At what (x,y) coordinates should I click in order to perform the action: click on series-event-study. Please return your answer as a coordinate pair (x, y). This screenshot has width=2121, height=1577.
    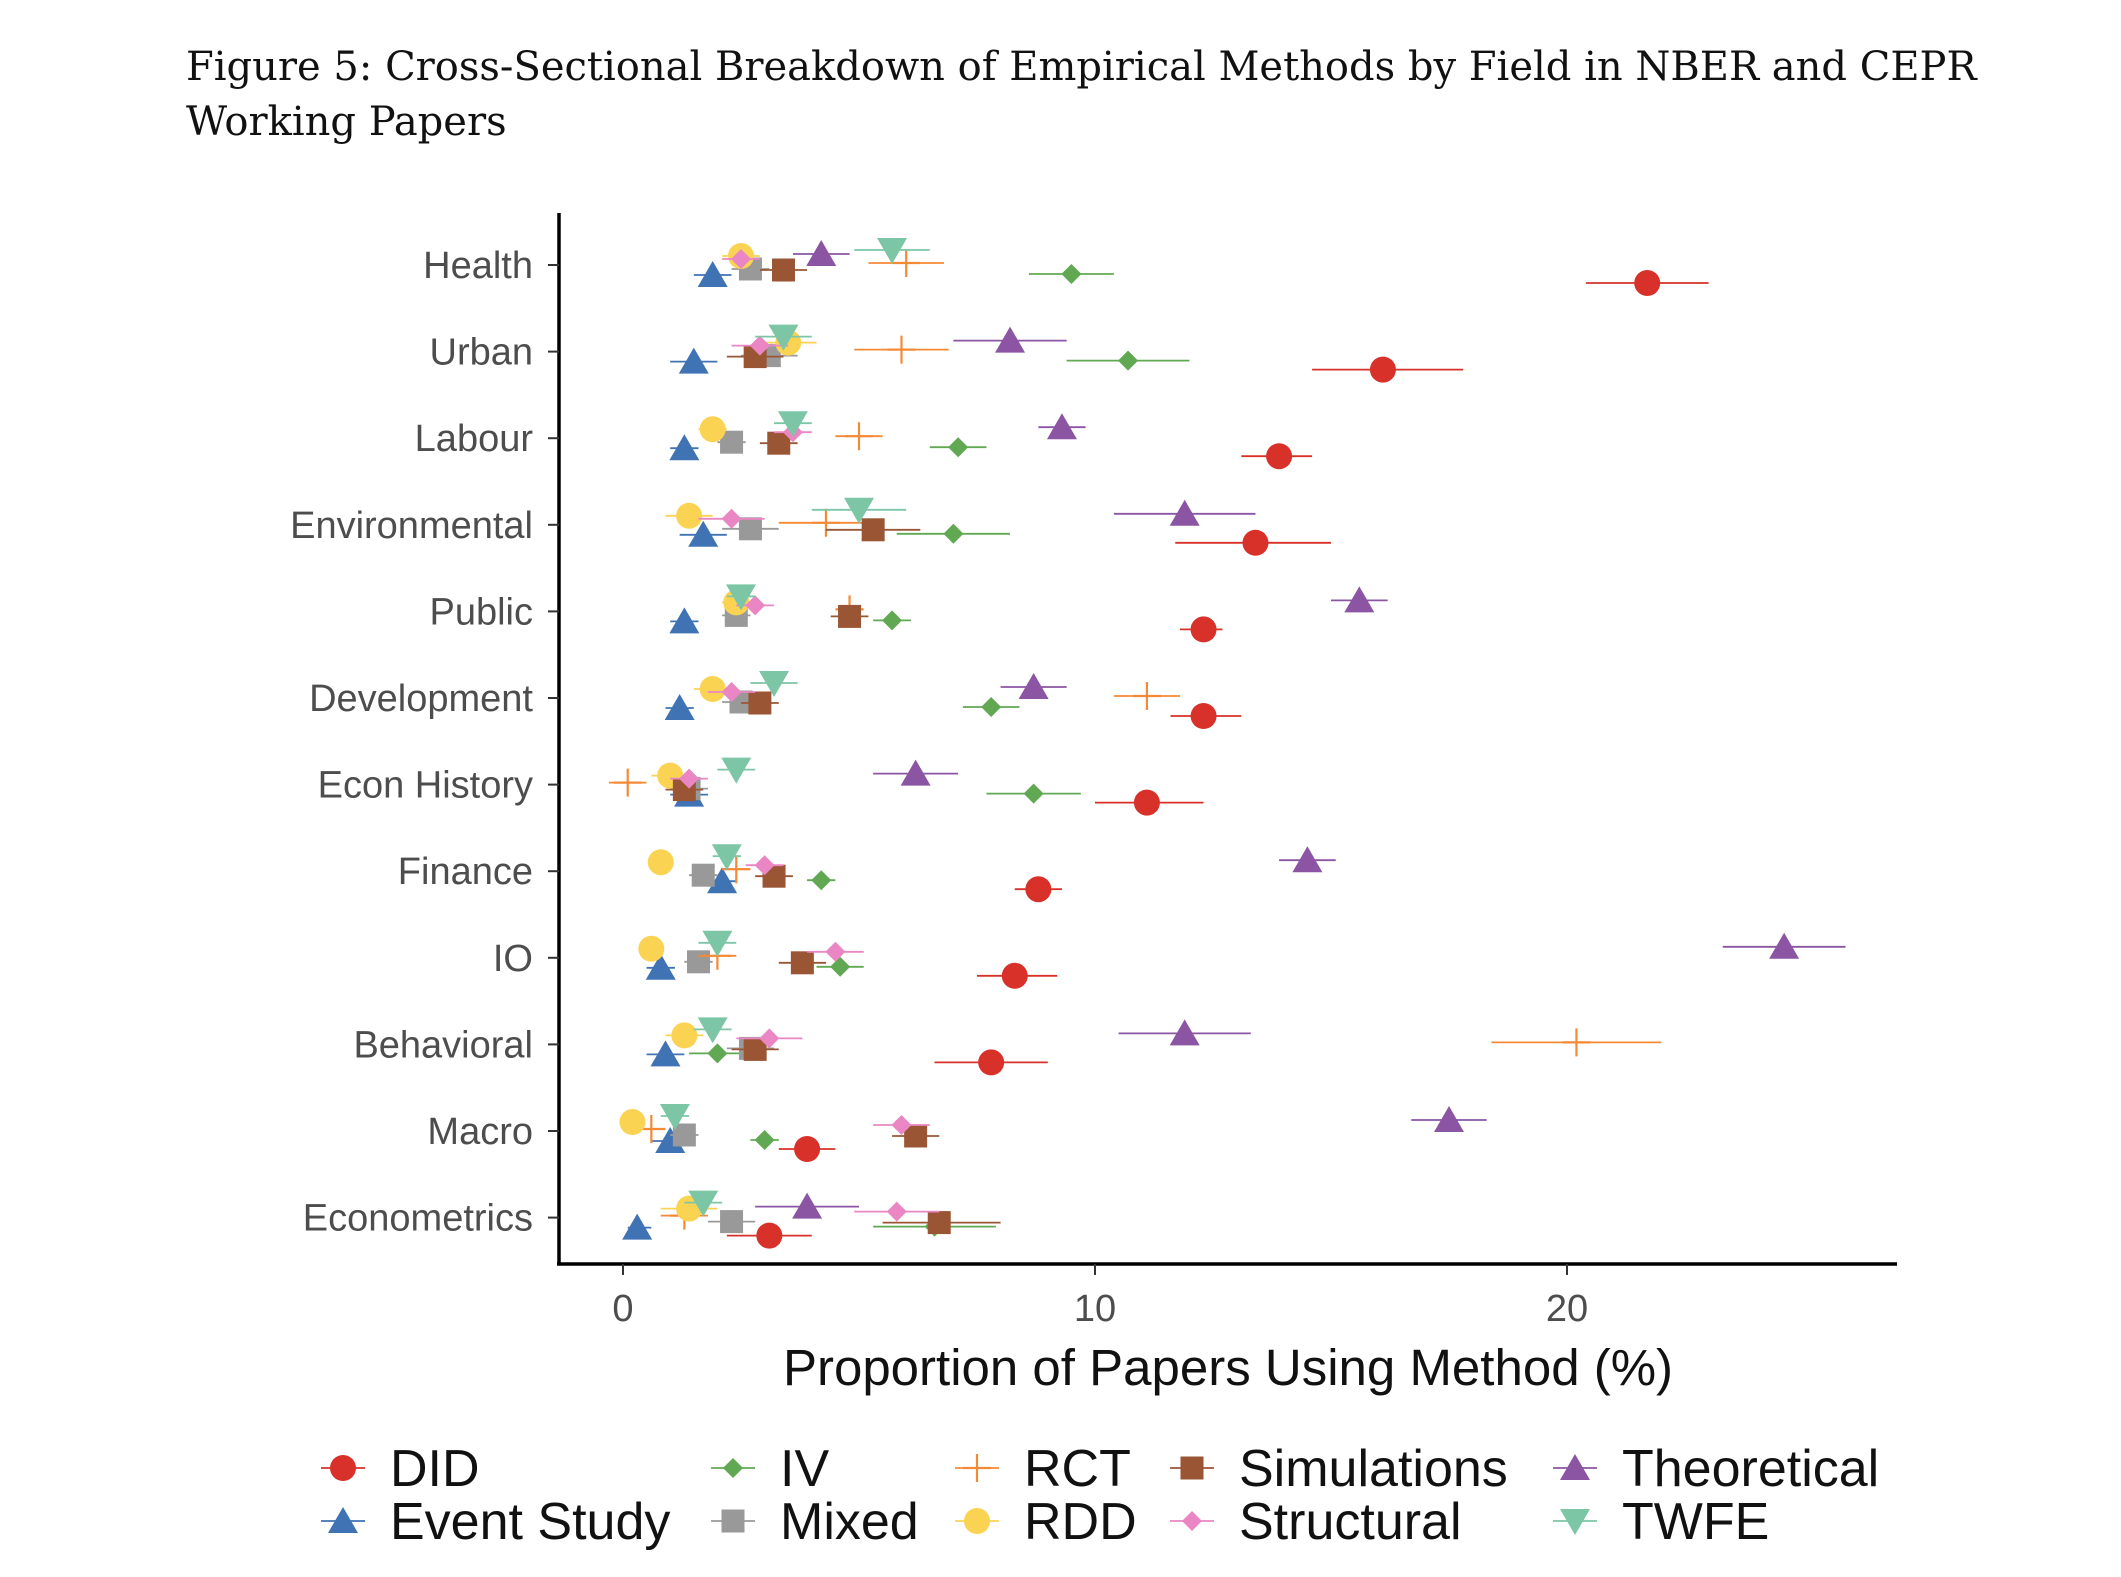
    Looking at the image, I should click on (680, 750).